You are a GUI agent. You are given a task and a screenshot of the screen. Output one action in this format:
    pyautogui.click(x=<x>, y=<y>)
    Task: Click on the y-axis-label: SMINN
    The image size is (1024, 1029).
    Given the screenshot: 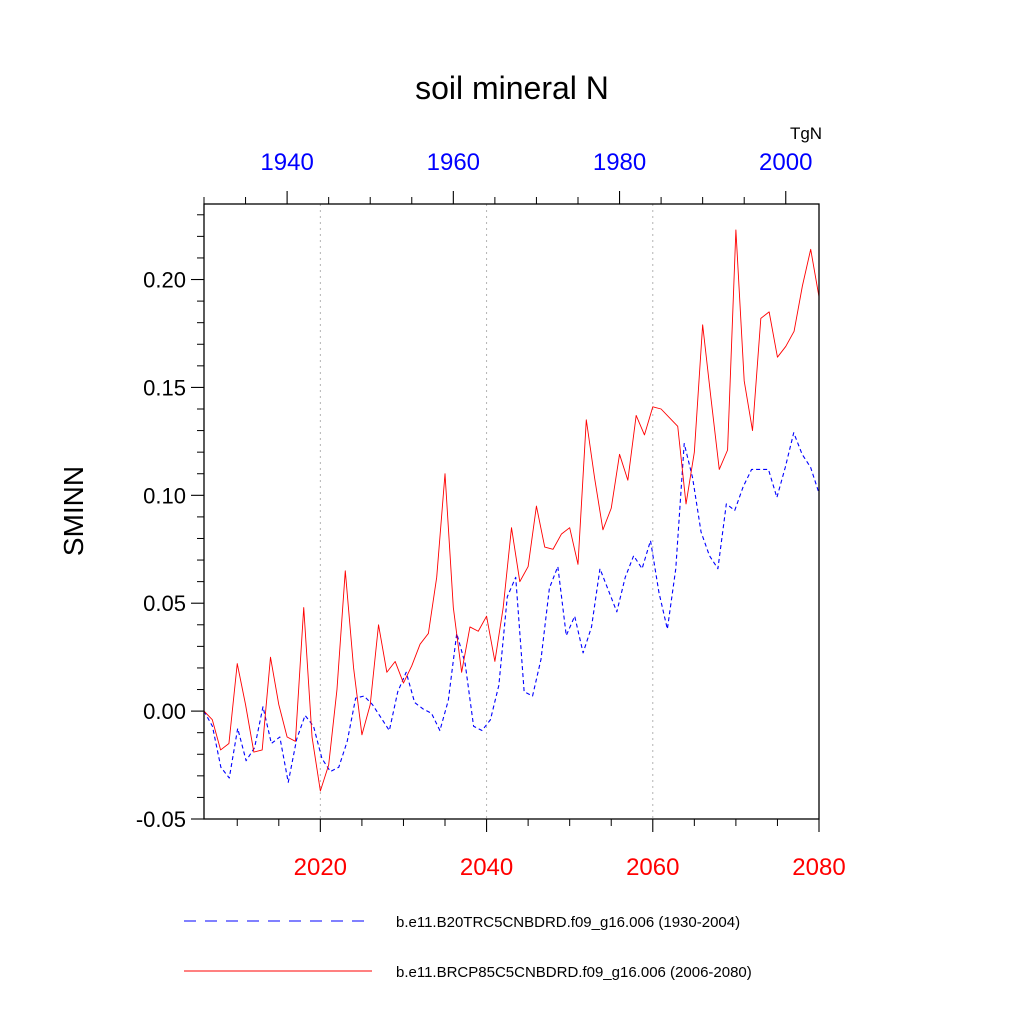 What is the action you would take?
    pyautogui.click(x=73, y=511)
    